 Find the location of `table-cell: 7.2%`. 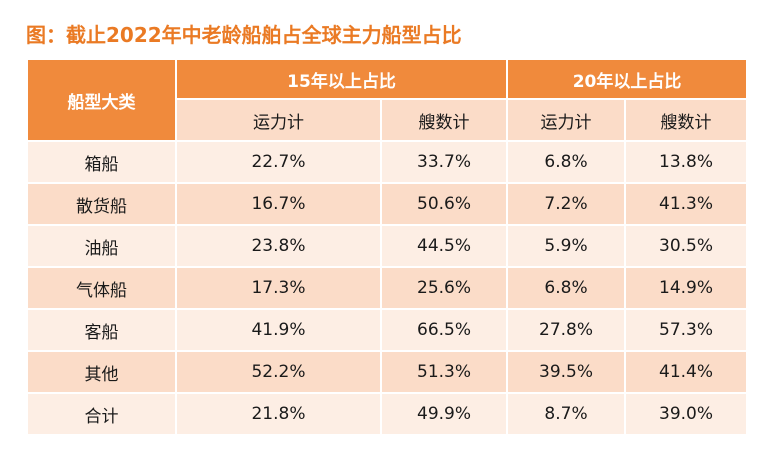

table-cell: 7.2% is located at coordinates (566, 204).